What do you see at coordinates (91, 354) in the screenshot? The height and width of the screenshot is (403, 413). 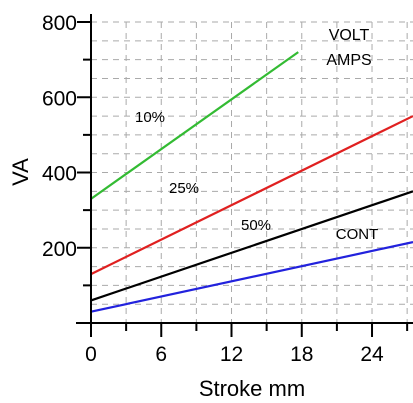 I see `x-tick-label: 0` at bounding box center [91, 354].